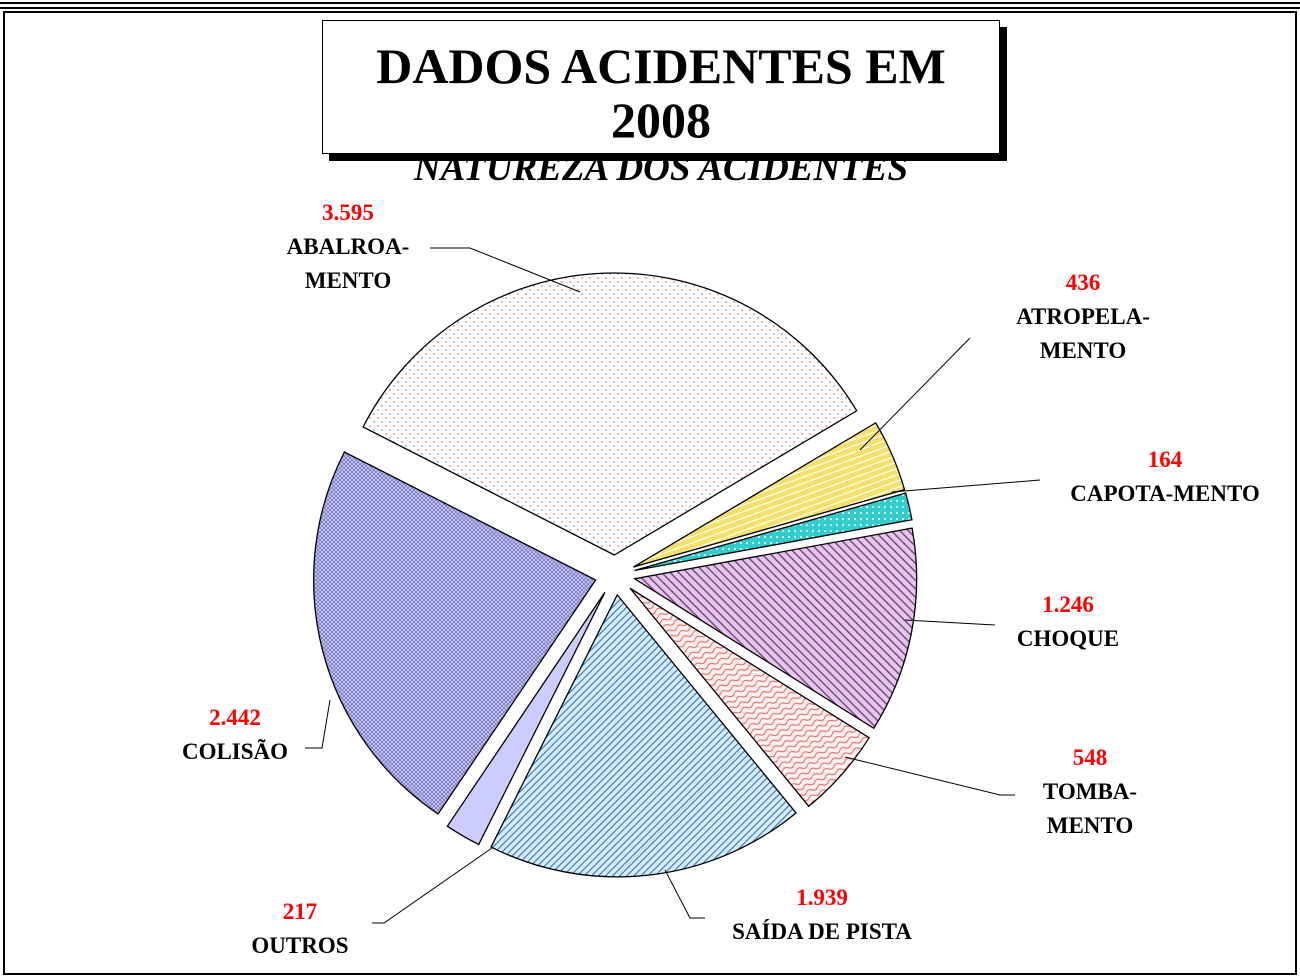  What do you see at coordinates (235, 717) in the screenshot?
I see `value-label: 2.442` at bounding box center [235, 717].